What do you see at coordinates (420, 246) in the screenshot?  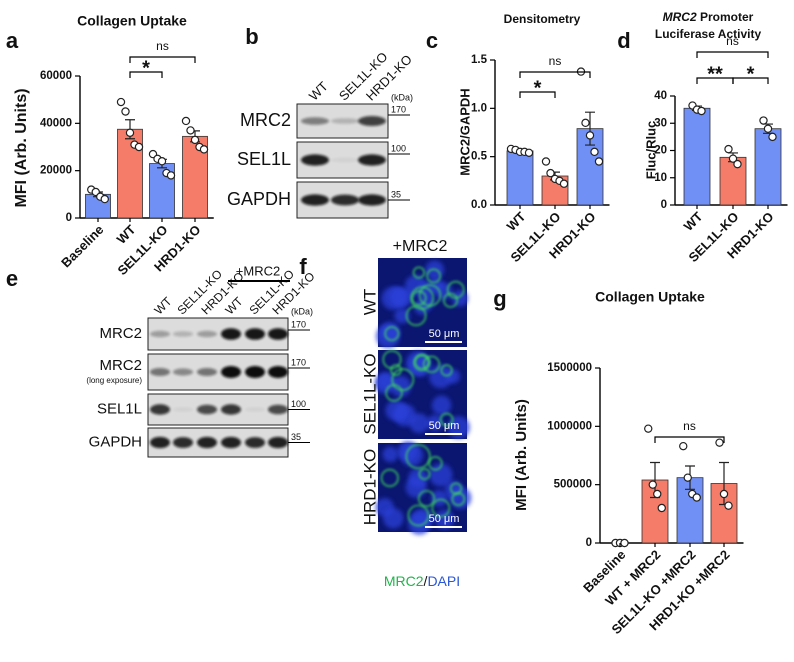 I see `image-header: +MRC2` at bounding box center [420, 246].